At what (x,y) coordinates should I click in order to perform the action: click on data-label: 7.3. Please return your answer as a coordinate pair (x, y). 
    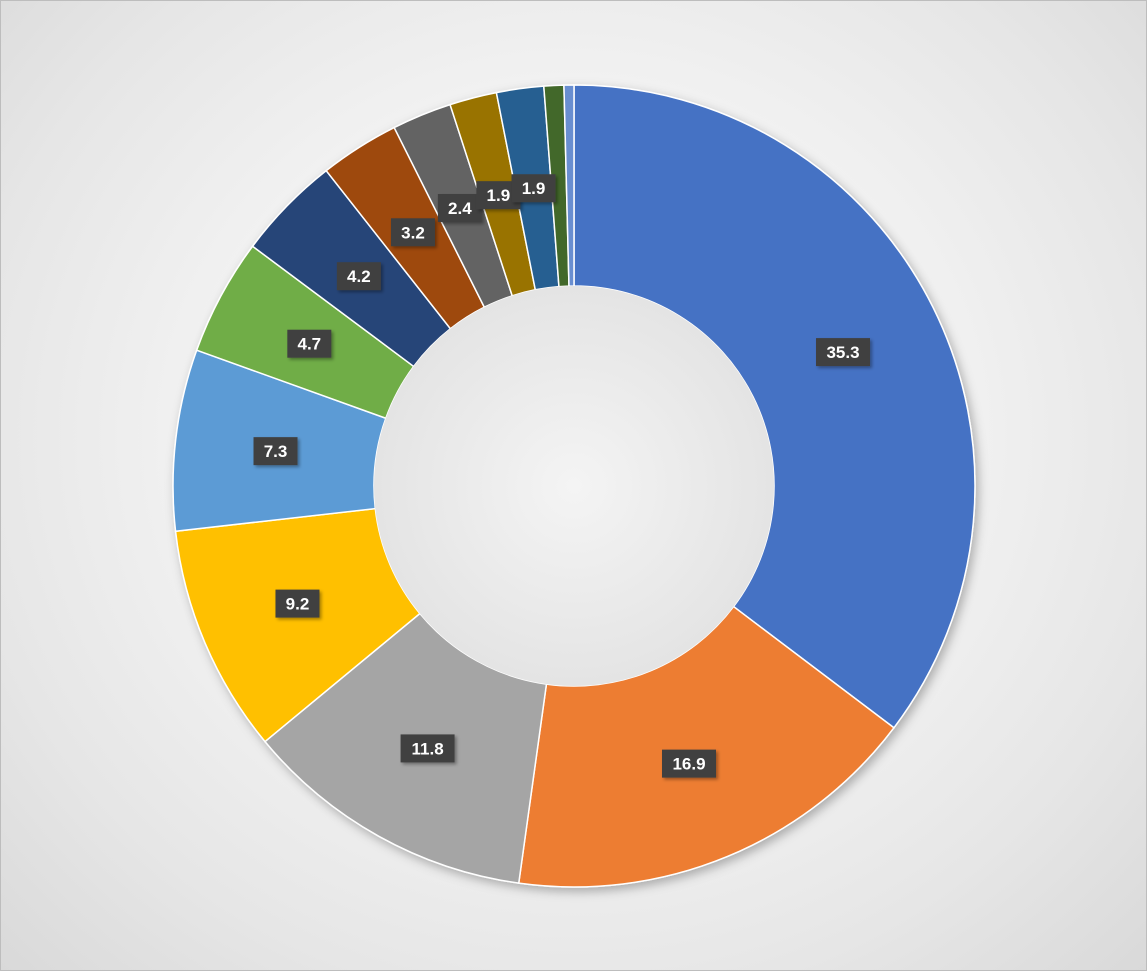
    Looking at the image, I should click on (275, 451).